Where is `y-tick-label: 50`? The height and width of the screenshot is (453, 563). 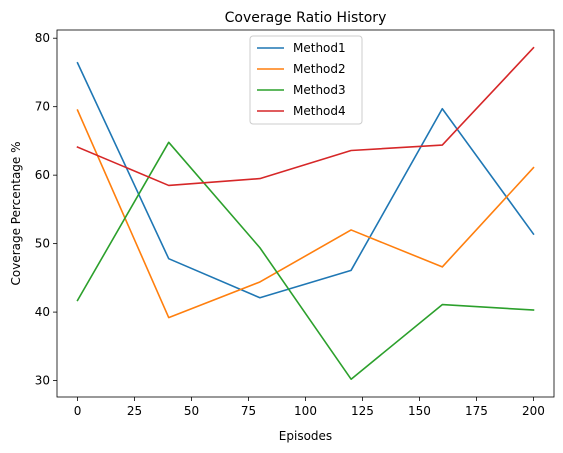
y-tick-label: 50 is located at coordinates (42, 244).